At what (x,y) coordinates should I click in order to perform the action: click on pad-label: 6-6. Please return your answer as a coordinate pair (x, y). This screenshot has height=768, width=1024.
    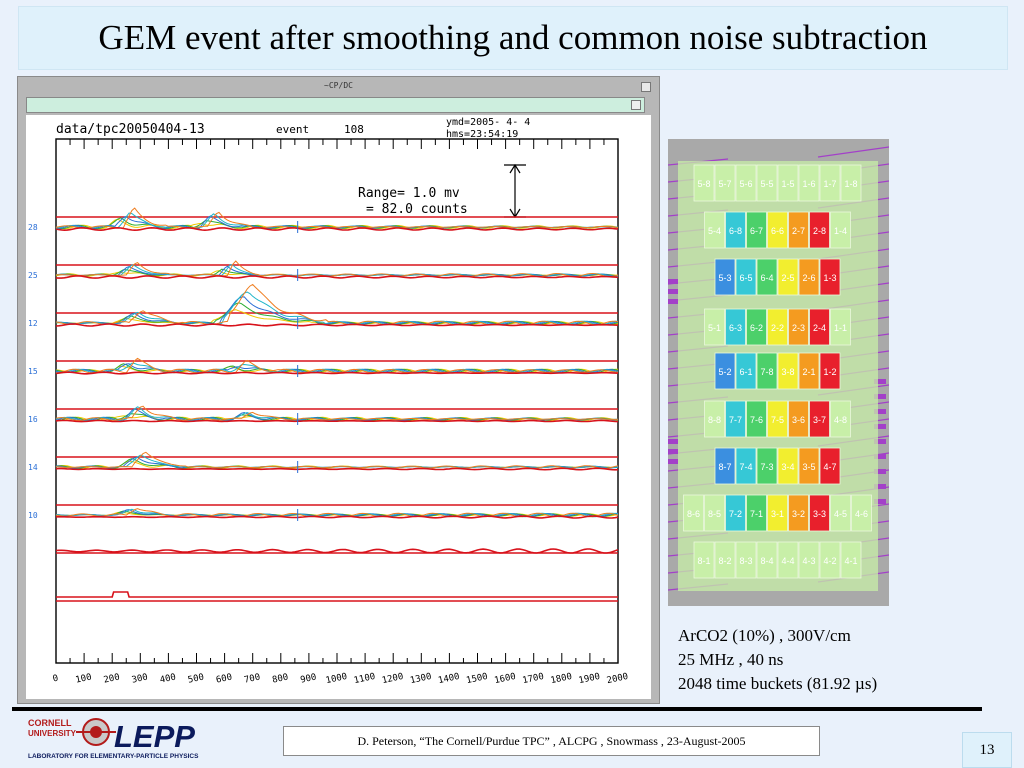
    Looking at the image, I should click on (777, 231).